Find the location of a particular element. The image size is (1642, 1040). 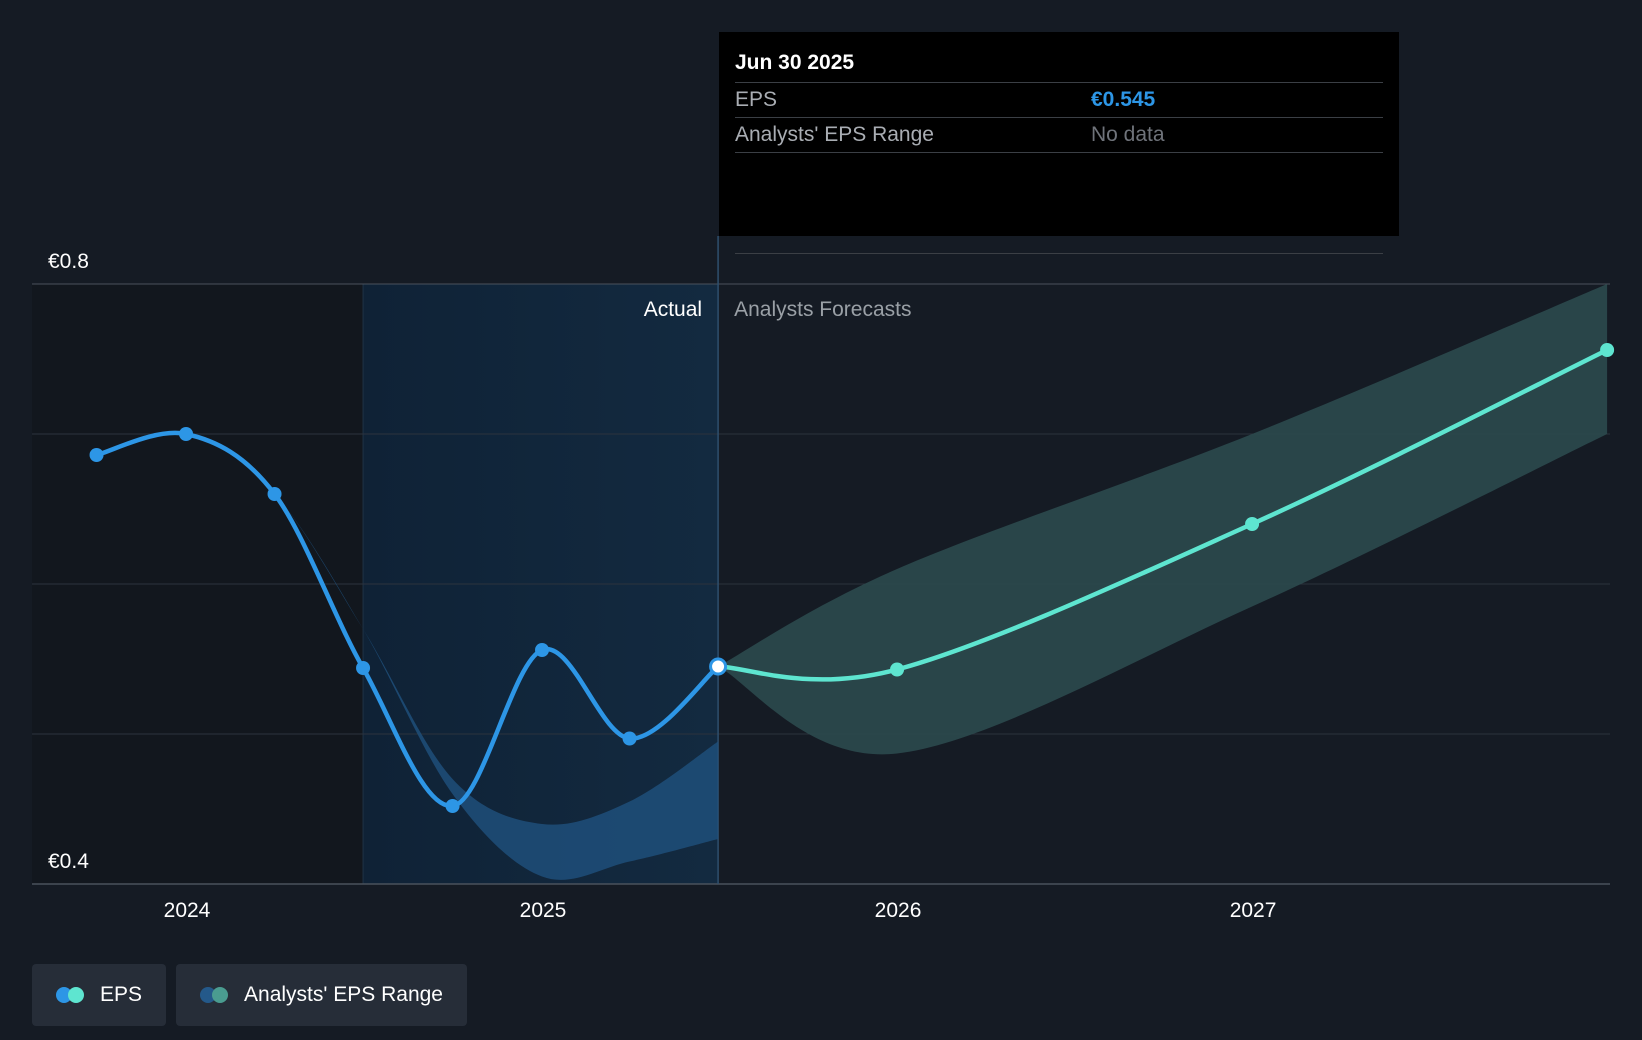

legend-item-eps: EPS is located at coordinates (99, 995).